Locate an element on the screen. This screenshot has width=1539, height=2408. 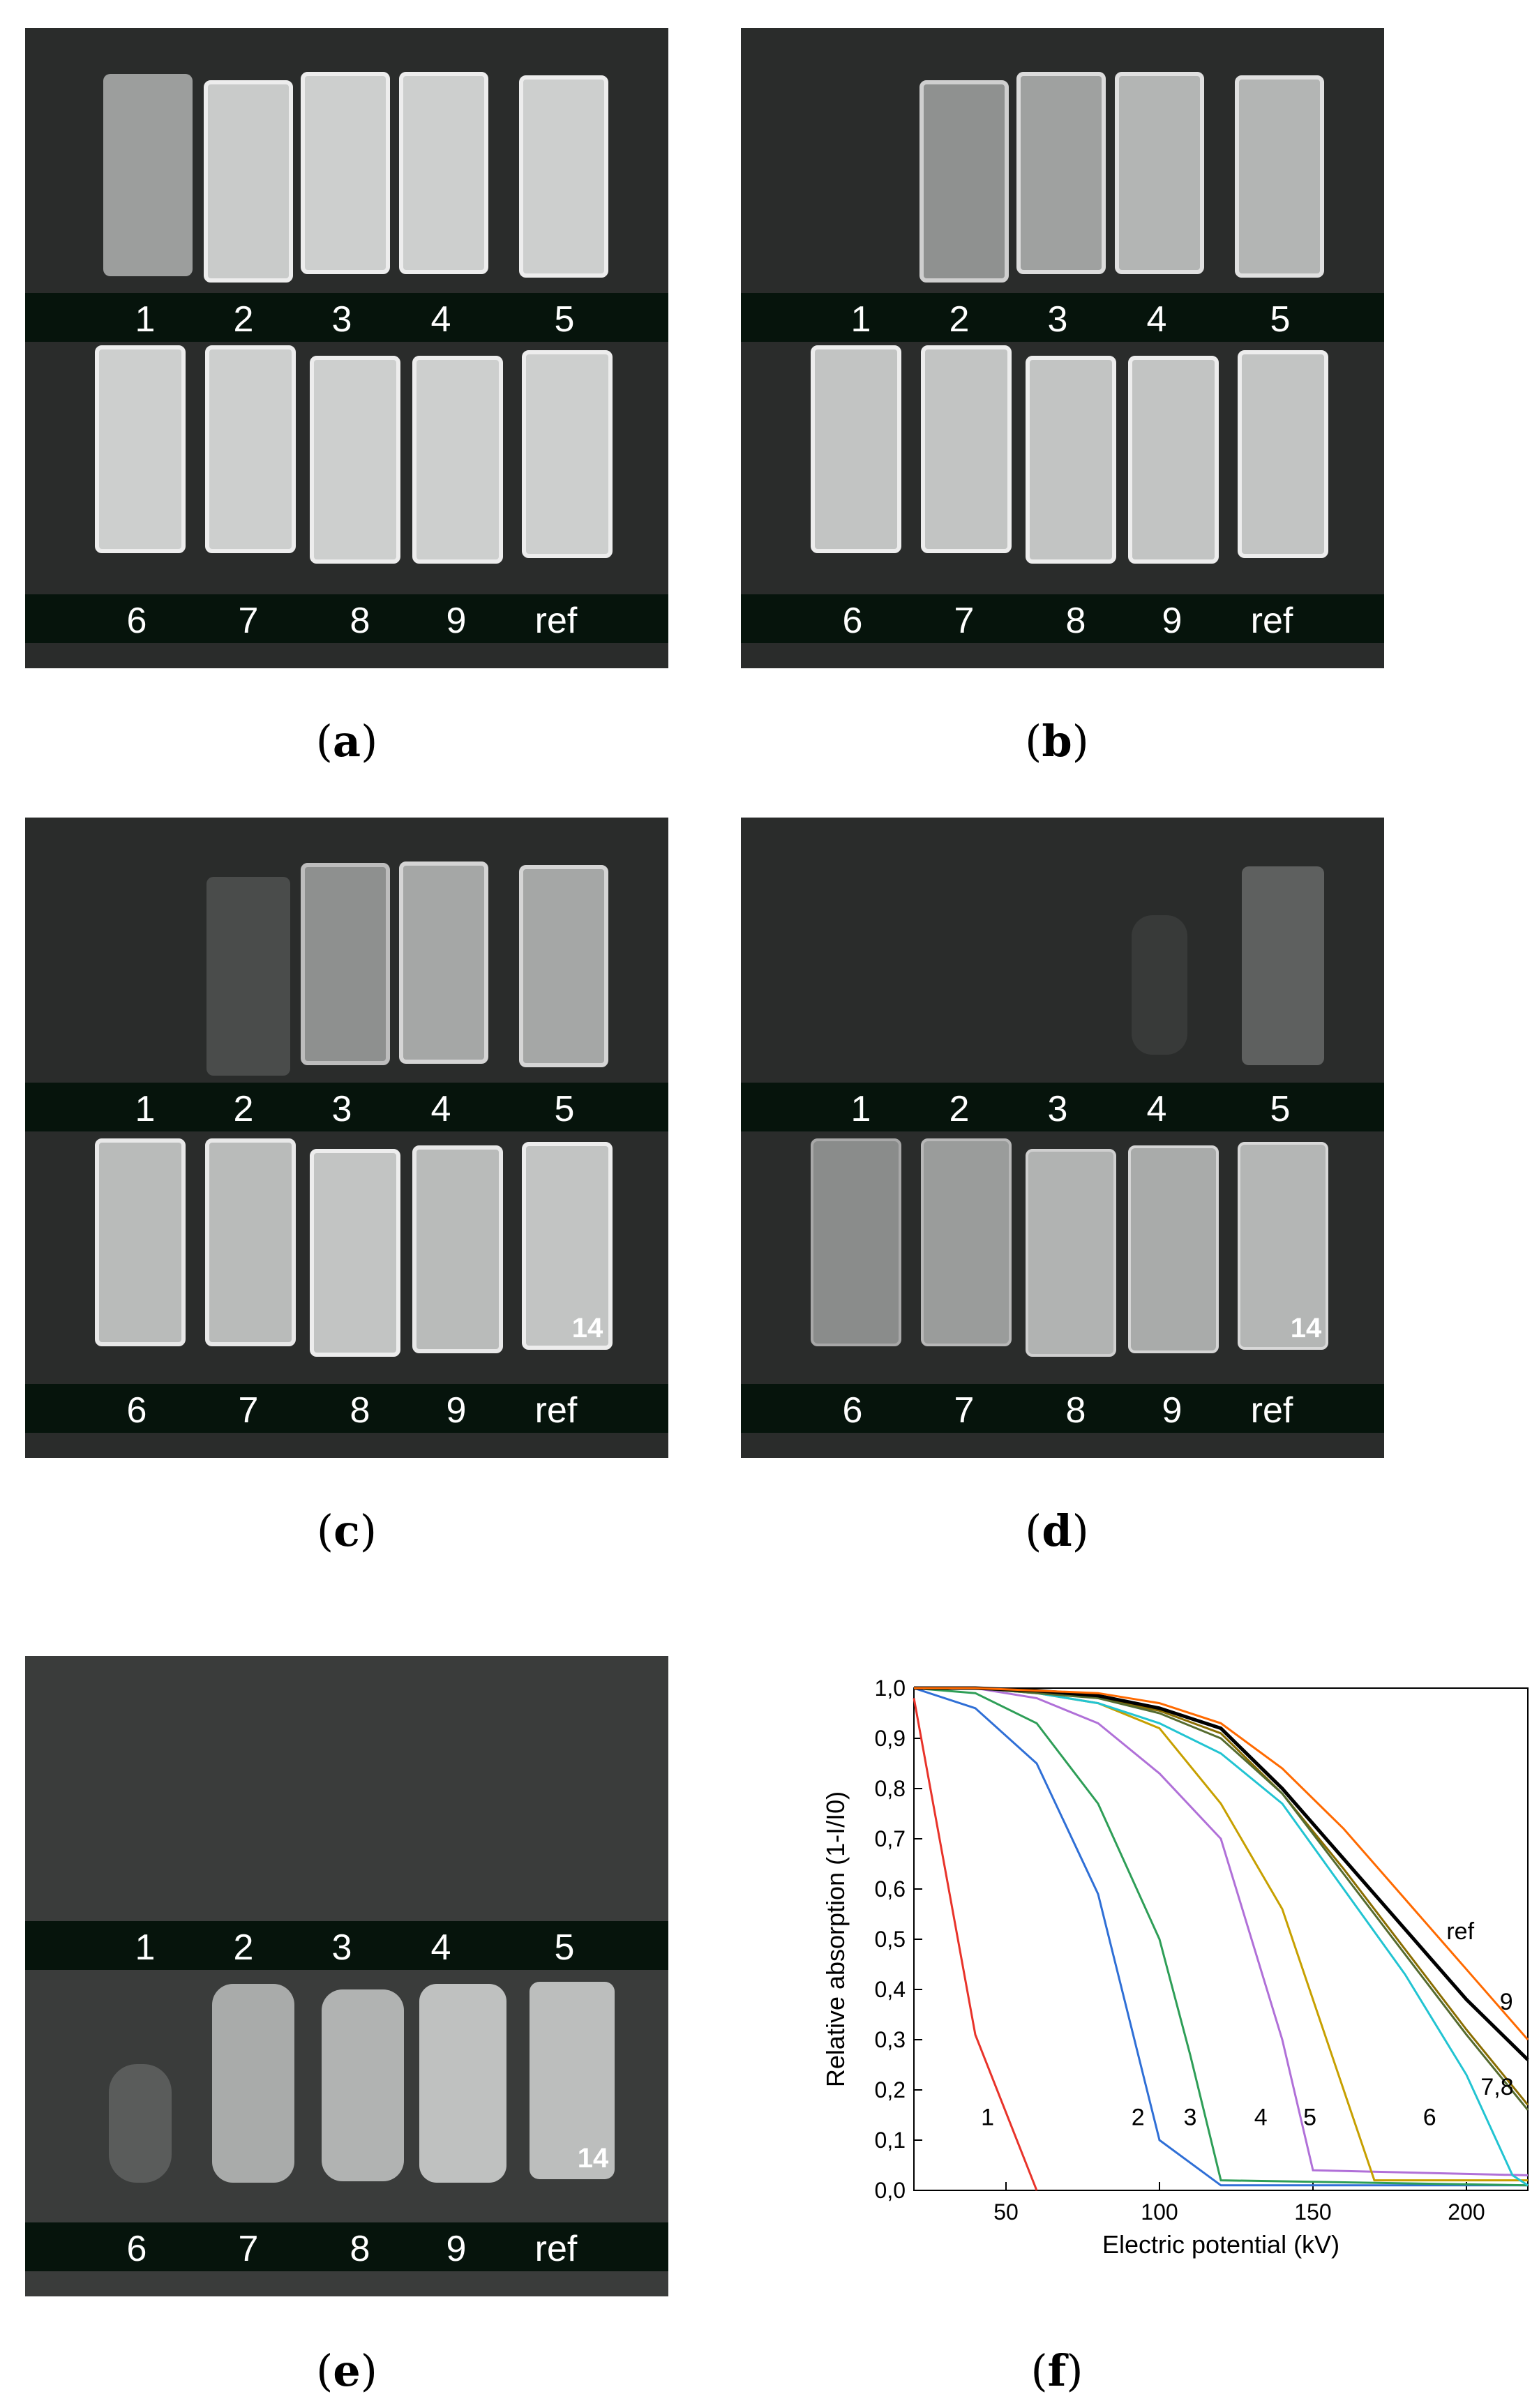
panel-d-image: 1 2 3 4 5 14 6 7 8 9 ref is located at coordinates (1063, 1138).